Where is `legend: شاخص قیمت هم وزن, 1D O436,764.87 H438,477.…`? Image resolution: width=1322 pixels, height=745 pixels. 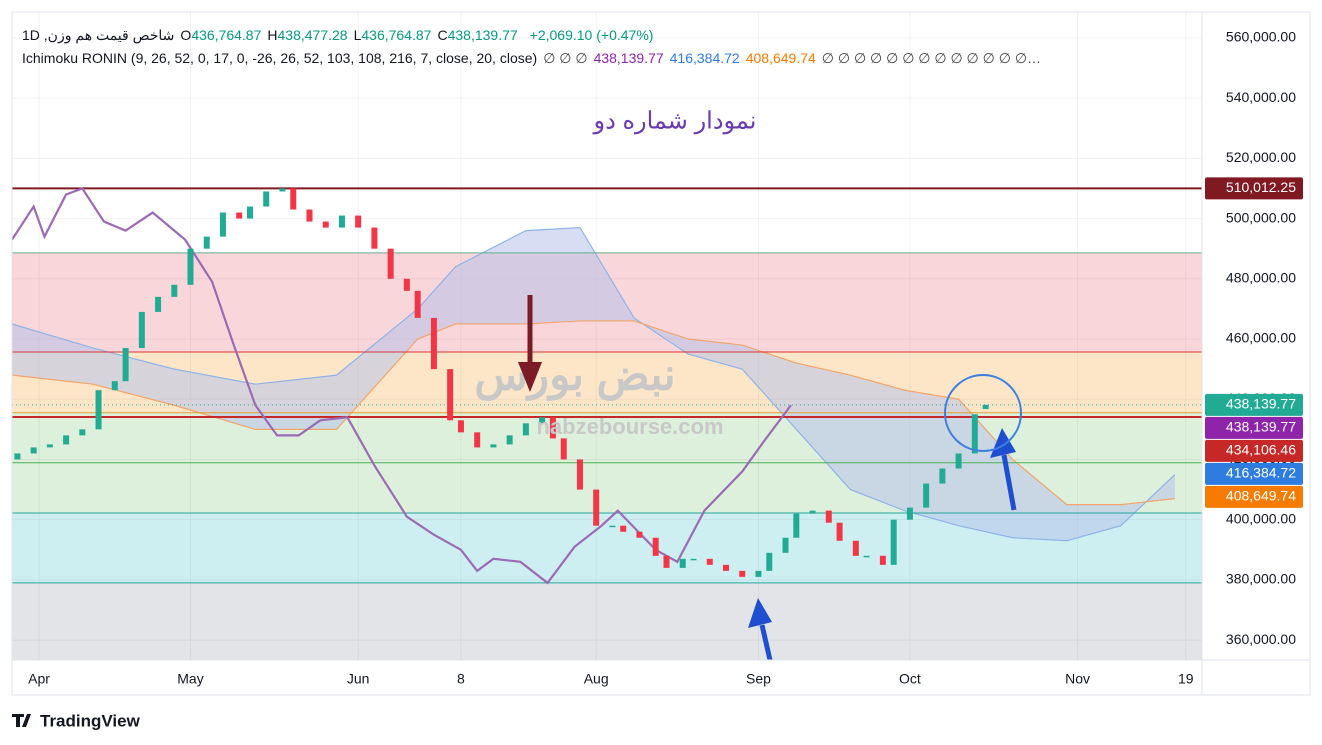 legend: شاخص قیمت هم وزن, 1D O436,764.87 H438,477.… is located at coordinates (534, 47).